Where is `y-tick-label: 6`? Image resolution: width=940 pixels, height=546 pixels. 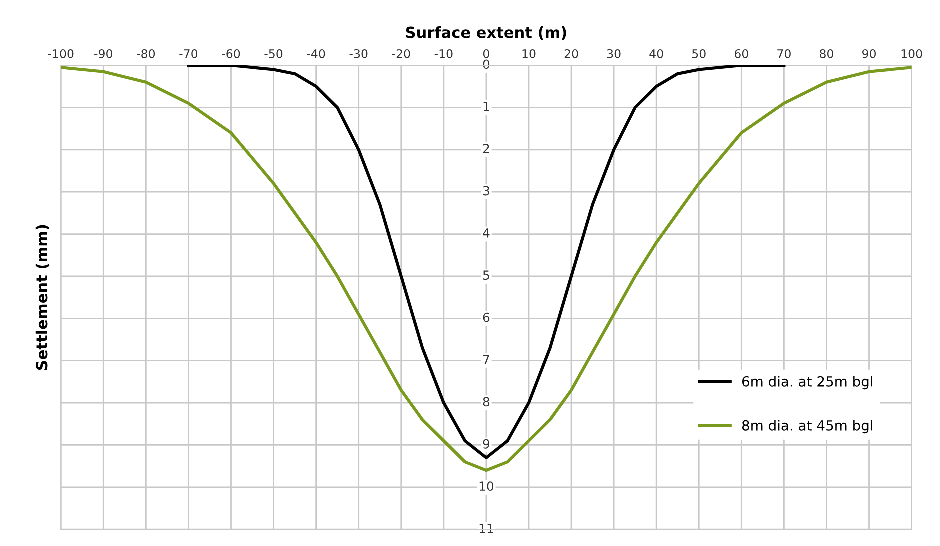
y-tick-label: 6 is located at coordinates (486, 317).